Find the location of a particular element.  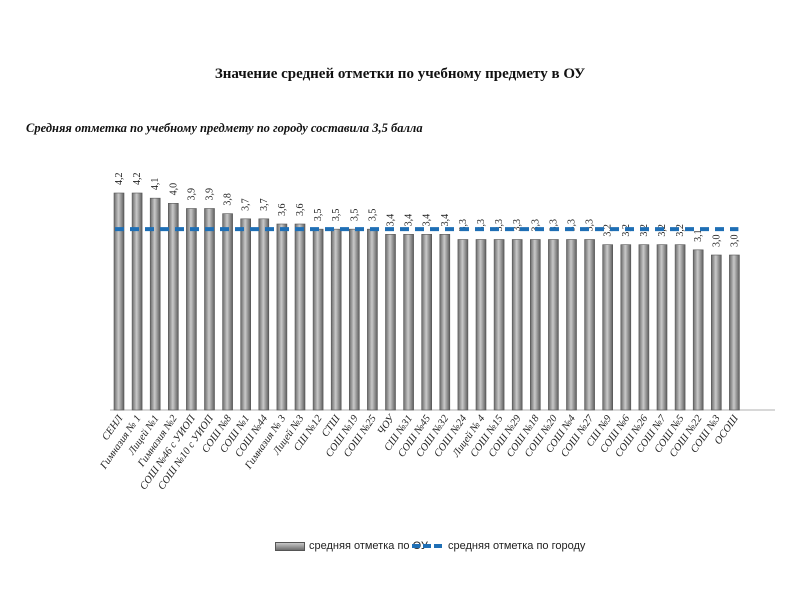

bar-value-label: 3,1 is located at coordinates (698, 235).